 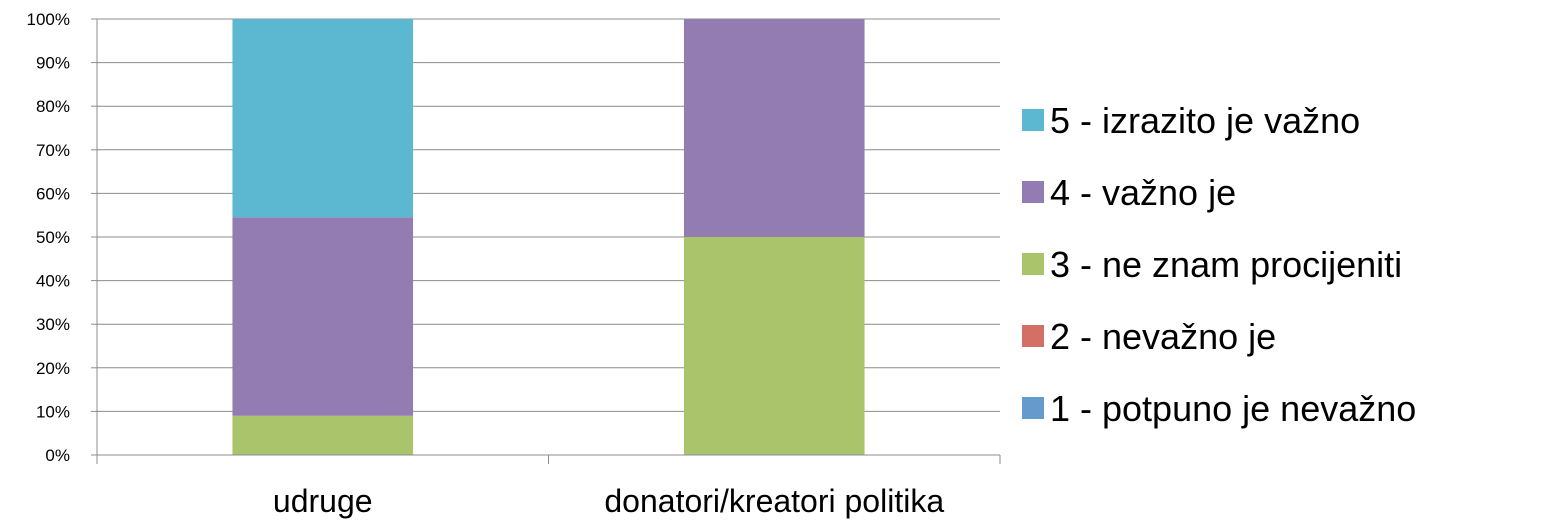 What do you see at coordinates (53, 106) in the screenshot?
I see `y-tick-label: 80%` at bounding box center [53, 106].